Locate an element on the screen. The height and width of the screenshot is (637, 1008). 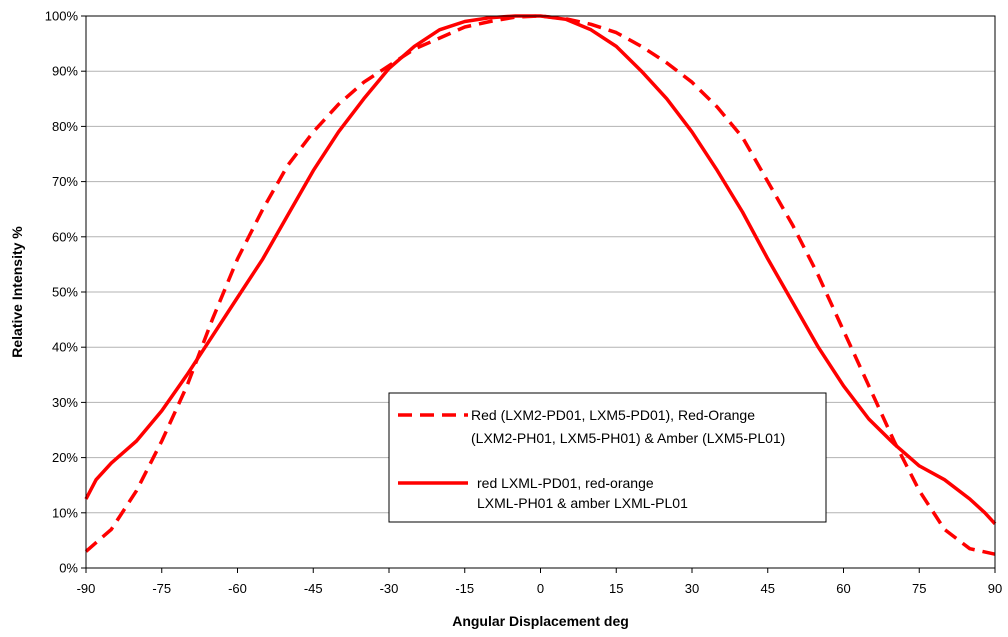
y-axis-ticks: 0% 10% 20% 30% 40% 50% 60% 70% 80% 90% 100% is located at coordinates (65, 292).